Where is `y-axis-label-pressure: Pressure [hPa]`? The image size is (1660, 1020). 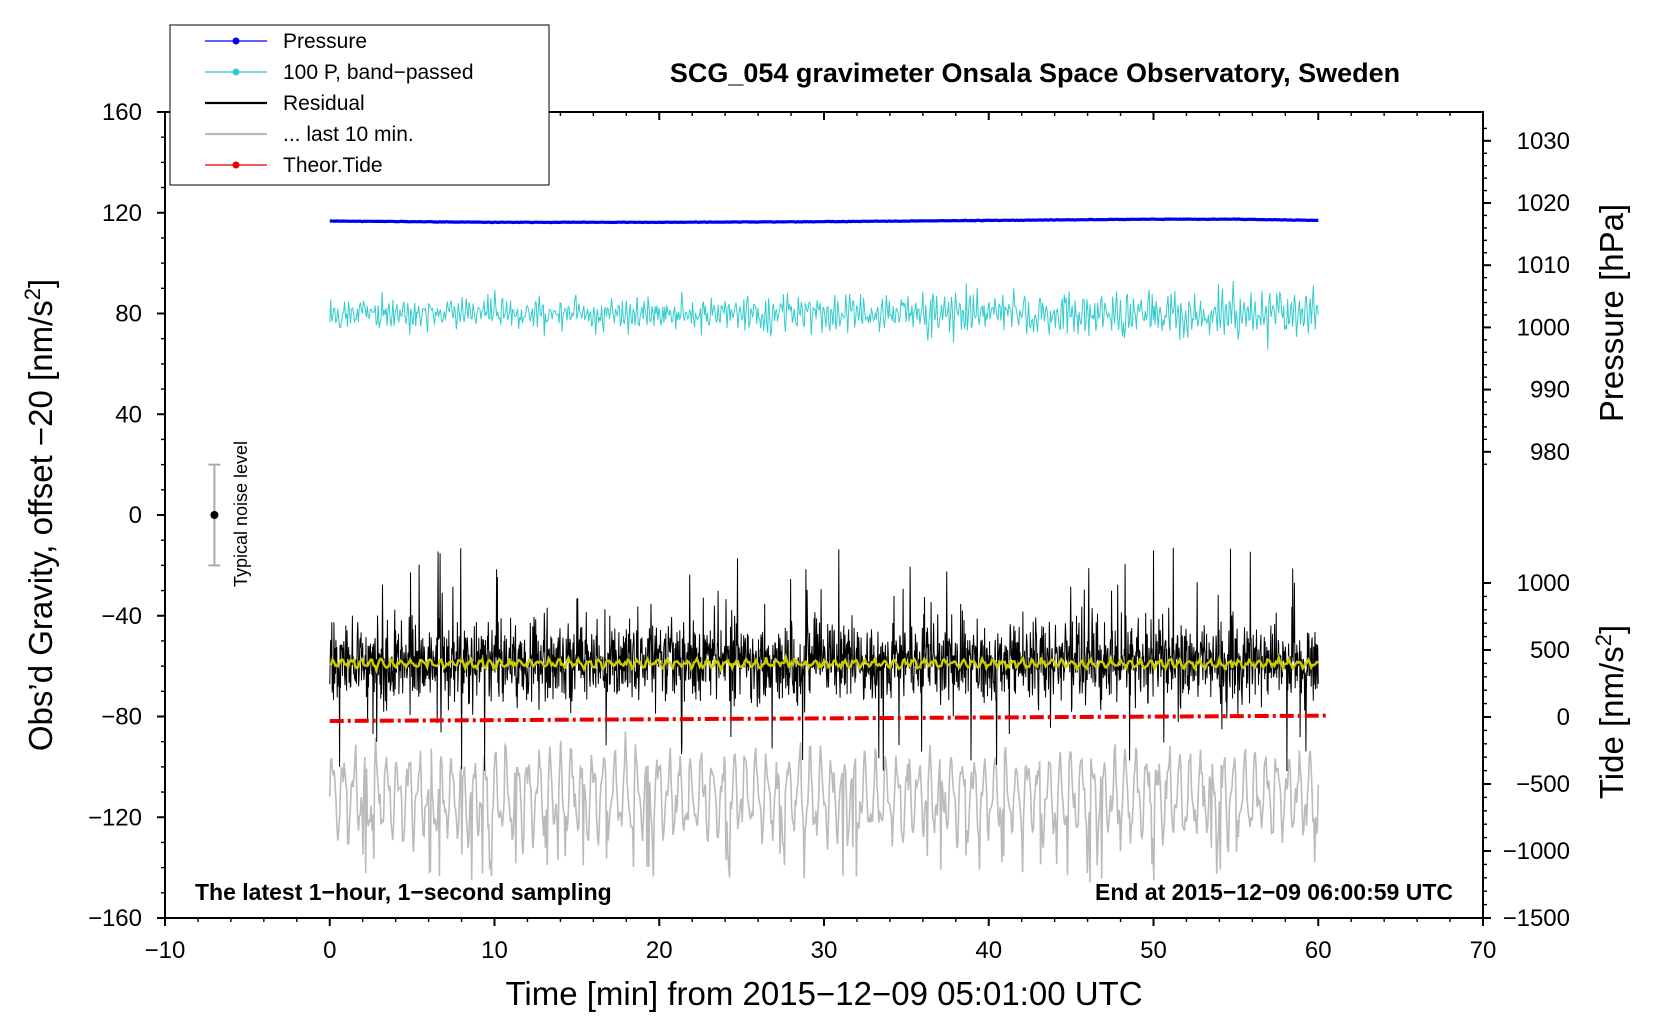
y-axis-label-pressure: Pressure [hPa] is located at coordinates (1611, 313).